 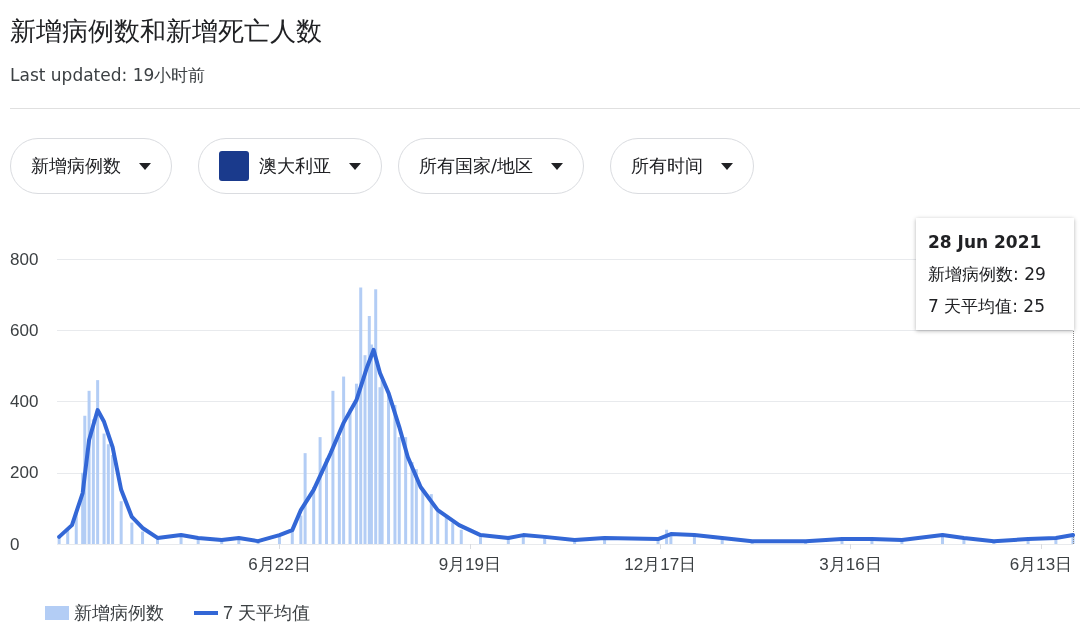 What do you see at coordinates (267, 613) in the screenshot?
I see `legend-label: 7 天平均值` at bounding box center [267, 613].